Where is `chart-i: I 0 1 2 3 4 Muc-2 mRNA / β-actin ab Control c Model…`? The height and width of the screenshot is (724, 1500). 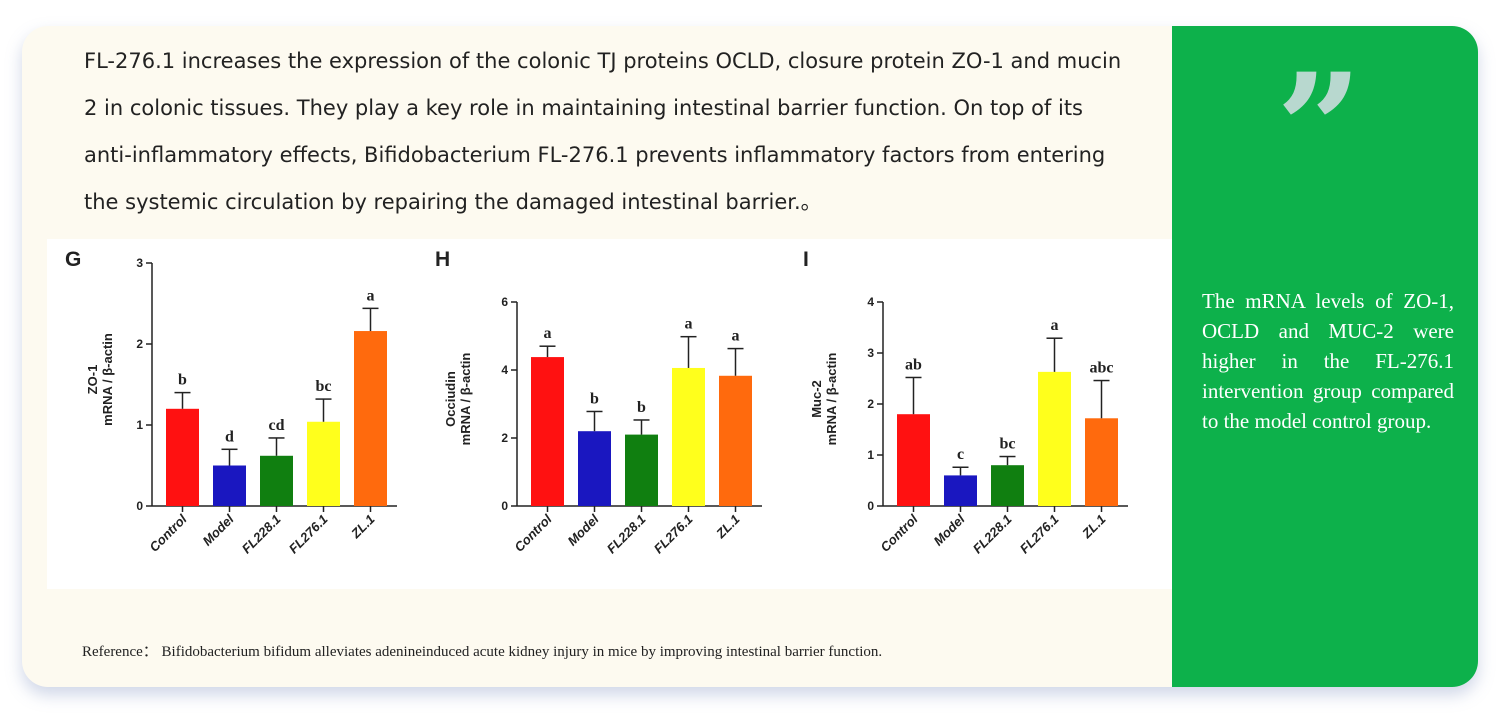 chart-i: I 0 1 2 3 4 Muc-2 mRNA / β-actin ab Control c Model… is located at coordinates (965, 402).